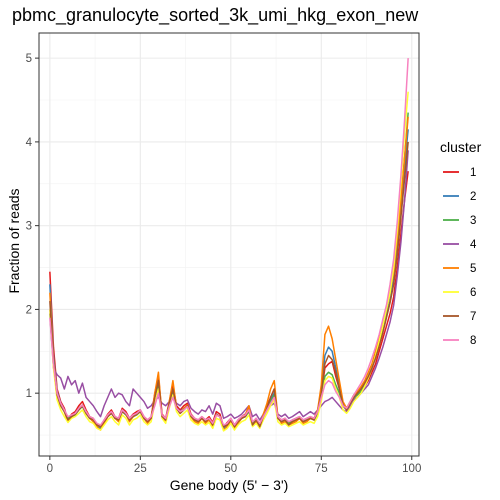  Describe the element at coordinates (461, 243) in the screenshot. I see `legend: cluster 1 2 3 4 5 6 7 8` at that location.